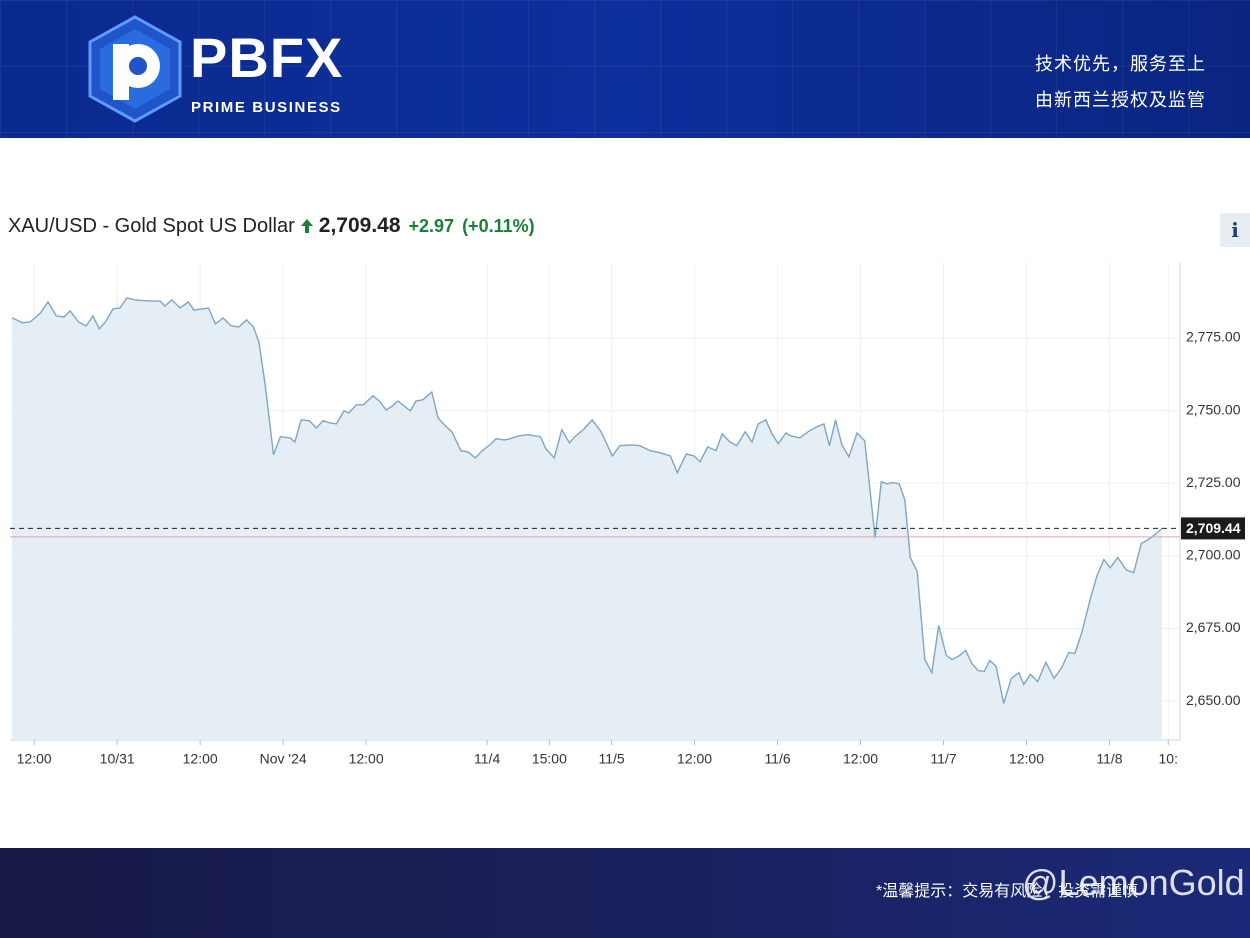  I want to click on y-tick-label: 2,700.00, so click(1213, 555).